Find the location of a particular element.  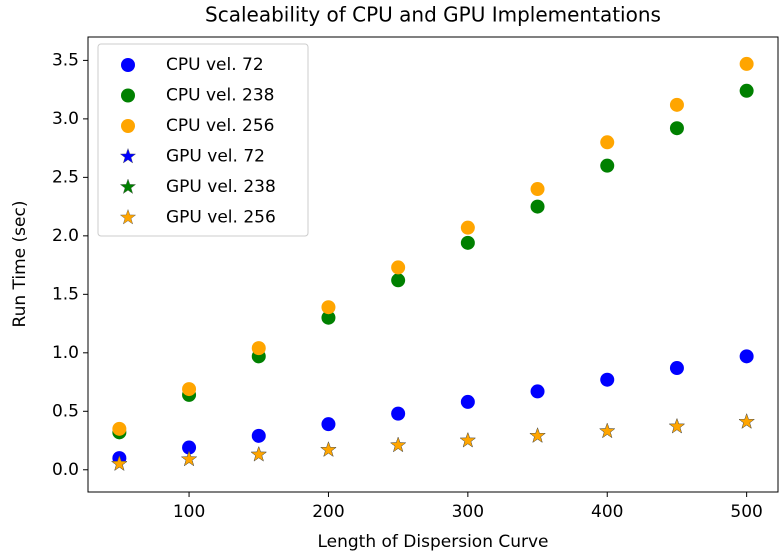

y-tick-label: 1.0 is located at coordinates (65, 353).